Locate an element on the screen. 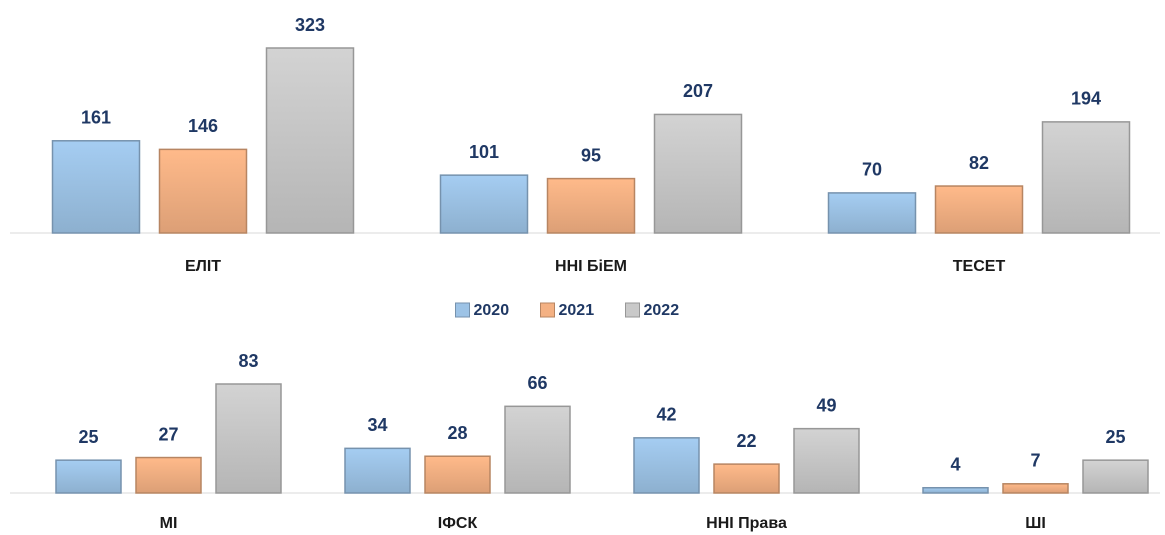 This screenshot has height=535, width=1165. x-tick-label: ННІ Права is located at coordinates (746, 523).